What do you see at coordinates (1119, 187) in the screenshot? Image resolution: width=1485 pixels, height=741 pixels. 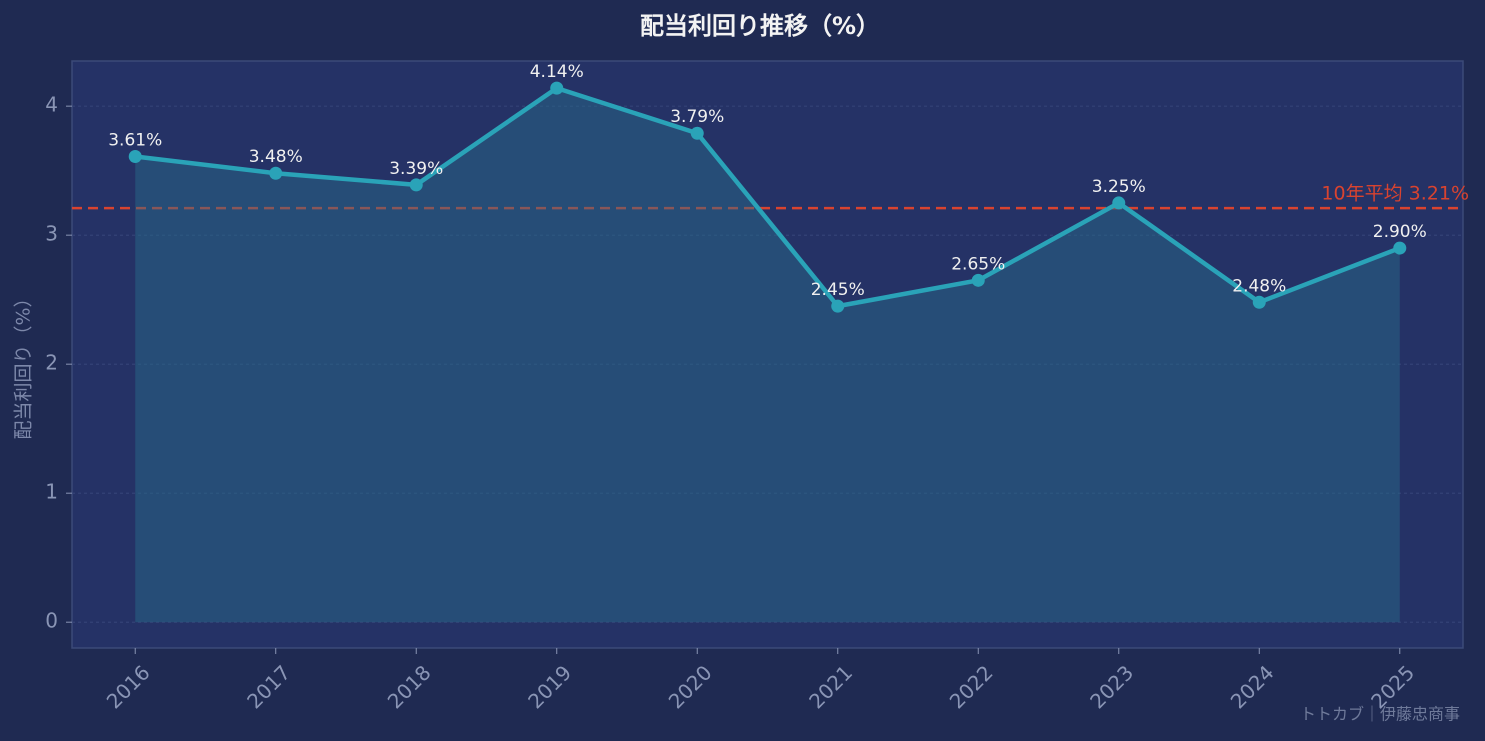 I see `data-label: 3.25%` at bounding box center [1119, 187].